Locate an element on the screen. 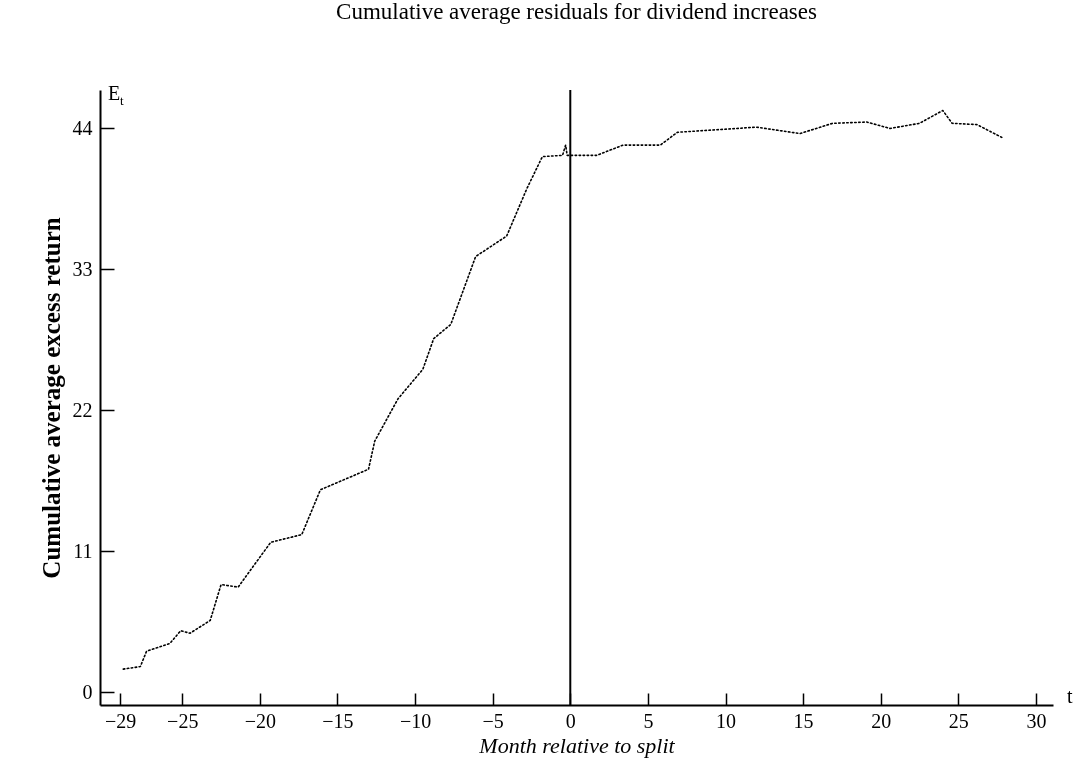 This screenshot has width=1084, height=776. x-tick-label: −10 is located at coordinates (415, 720).